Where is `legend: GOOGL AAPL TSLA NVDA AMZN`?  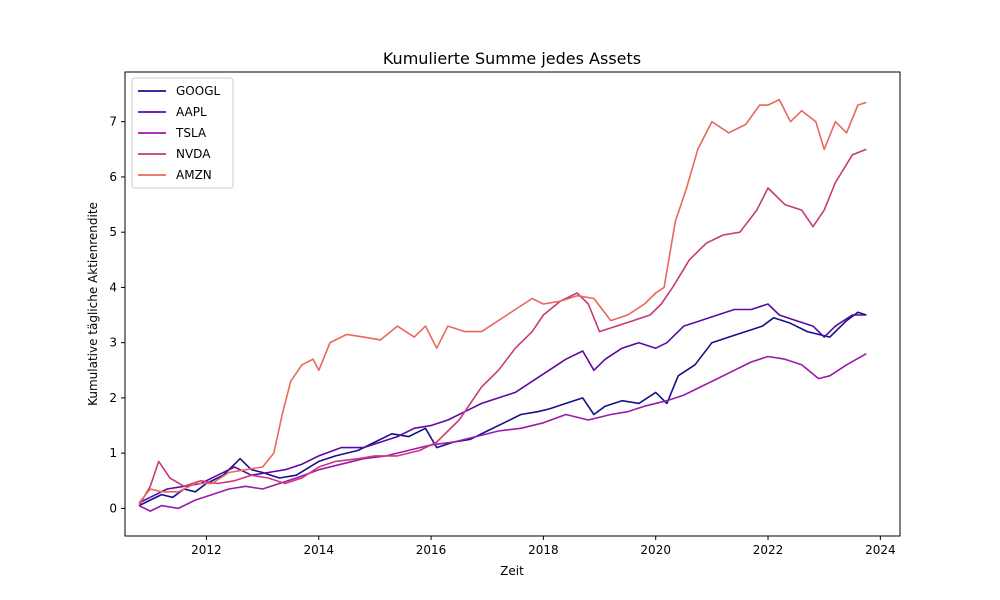
legend: GOOGL AAPL TSLA NVDA AMZN is located at coordinates (182, 133).